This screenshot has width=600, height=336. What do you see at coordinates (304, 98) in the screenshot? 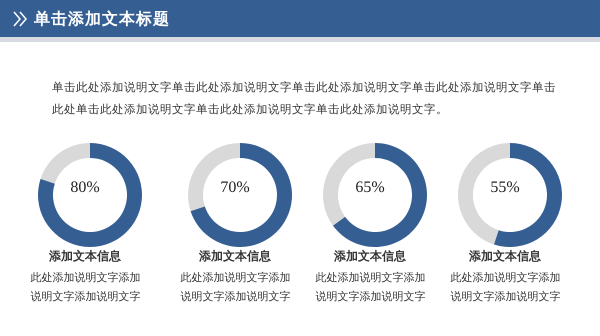
I see `text: 单击此处添加说明文字单击此处添加说明文字单击此处添加说明文字单击此处添加说明文字单击此处单击此处添加说明文字单击此处添加说明文字单击此处添加说明文字。` at bounding box center [304, 98].